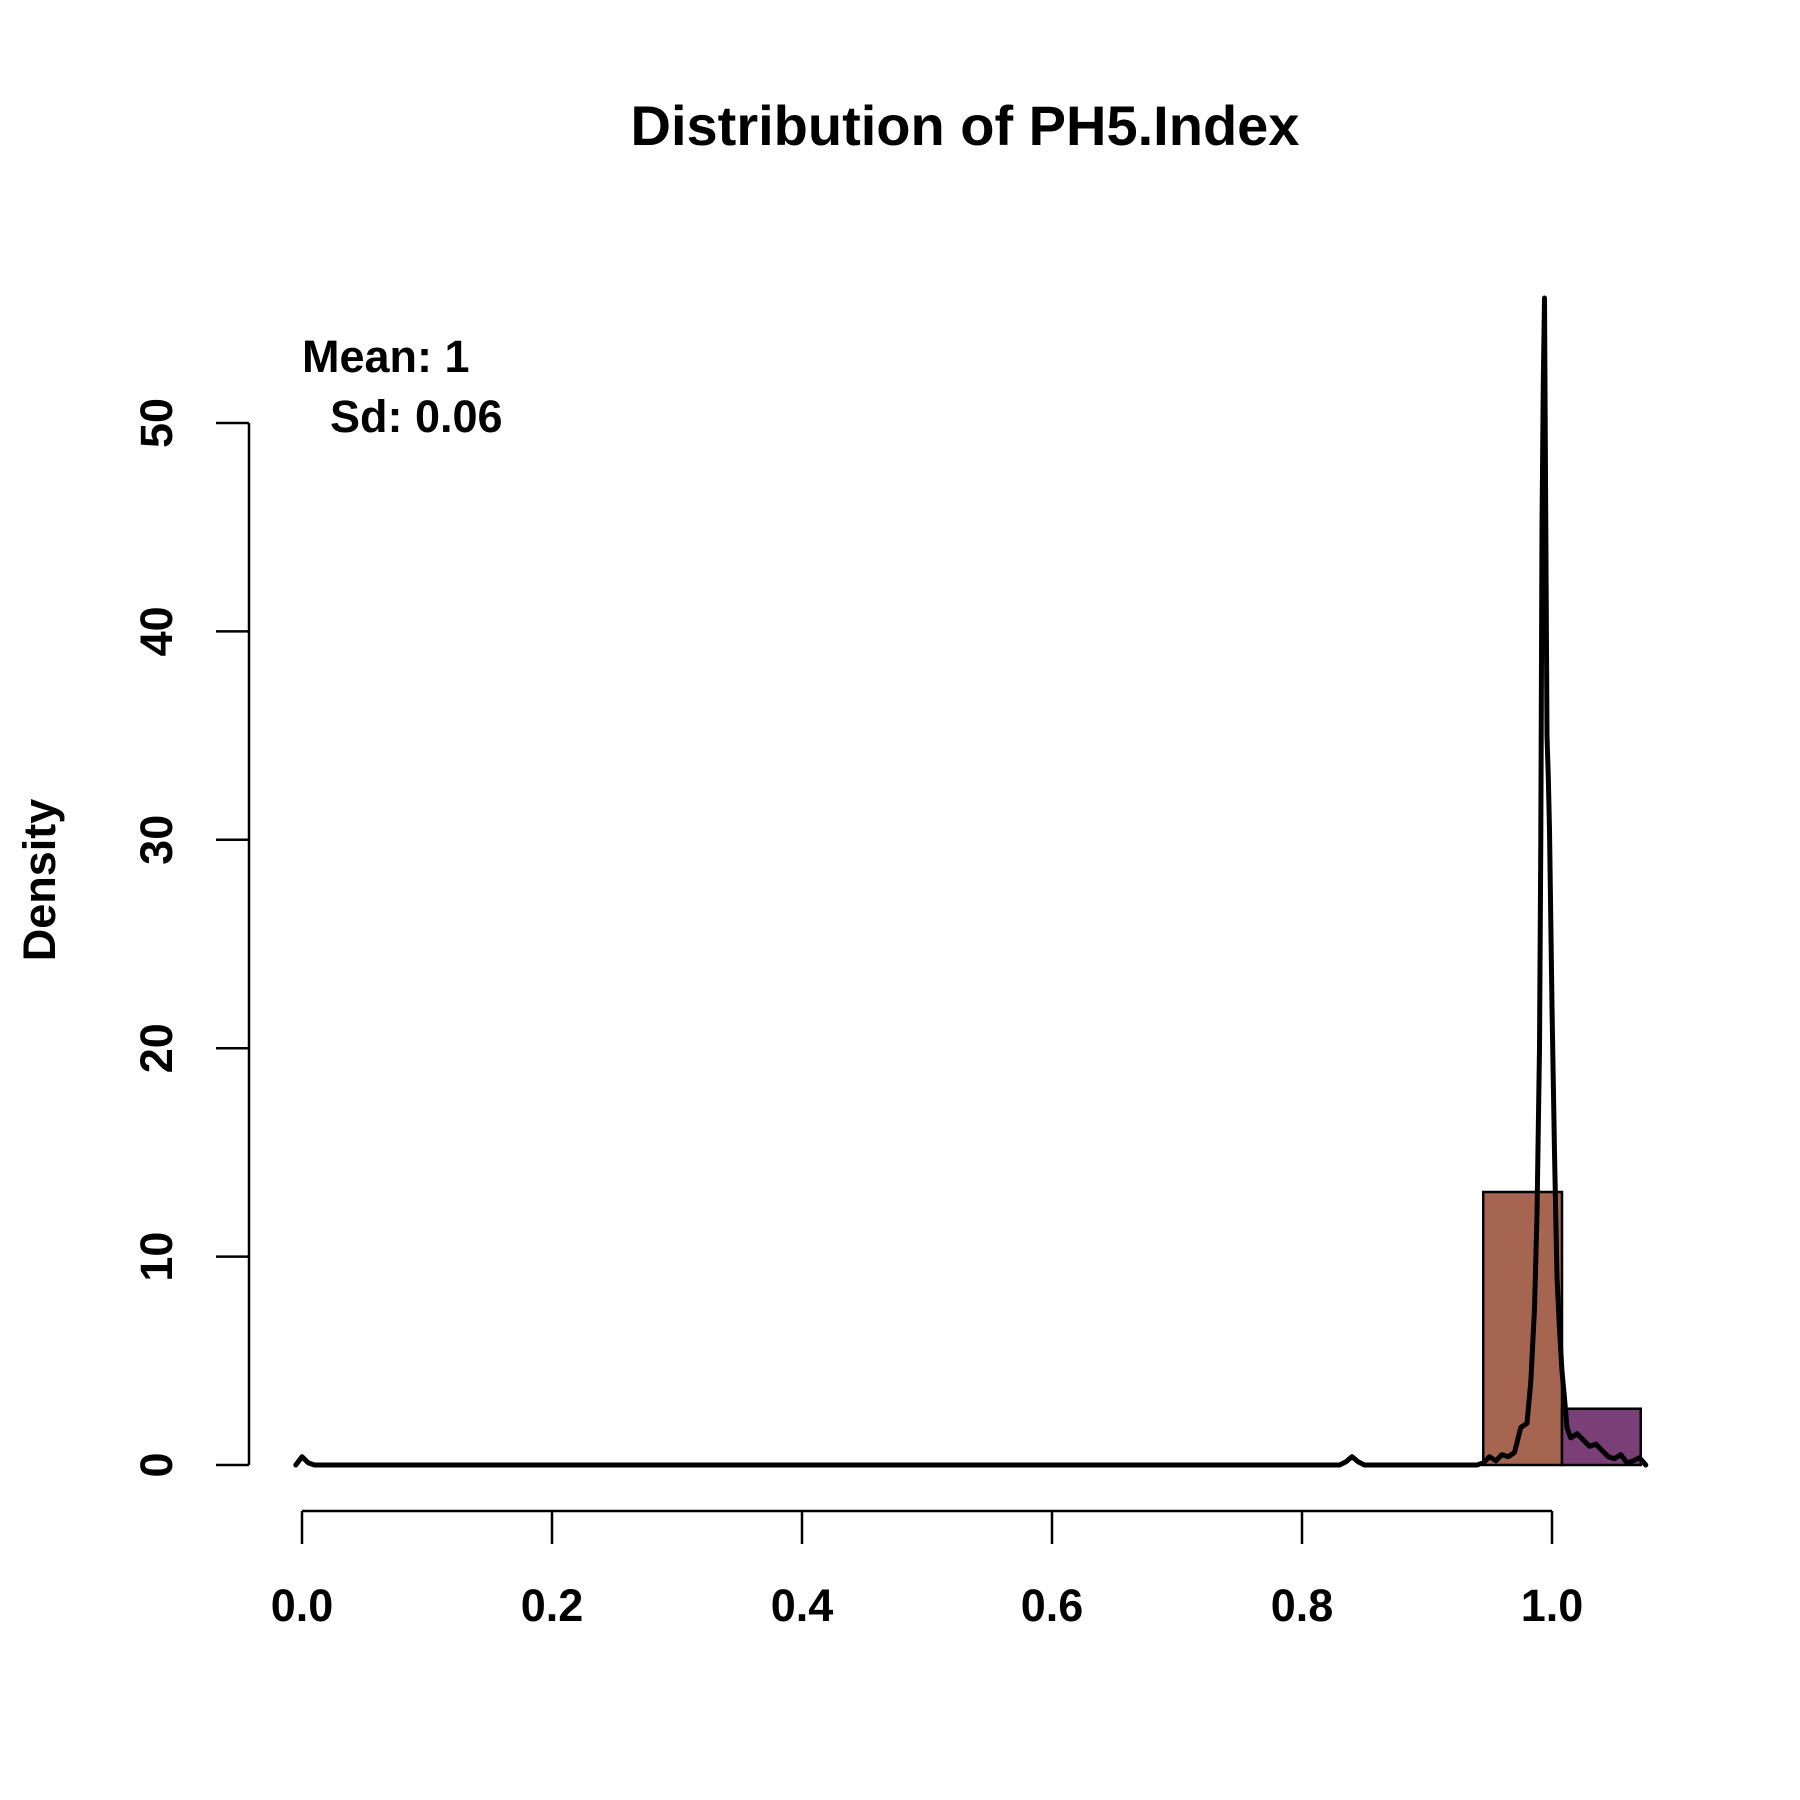 The image size is (1800, 1800). I want to click on y-tick-label: 0, so click(156, 1464).